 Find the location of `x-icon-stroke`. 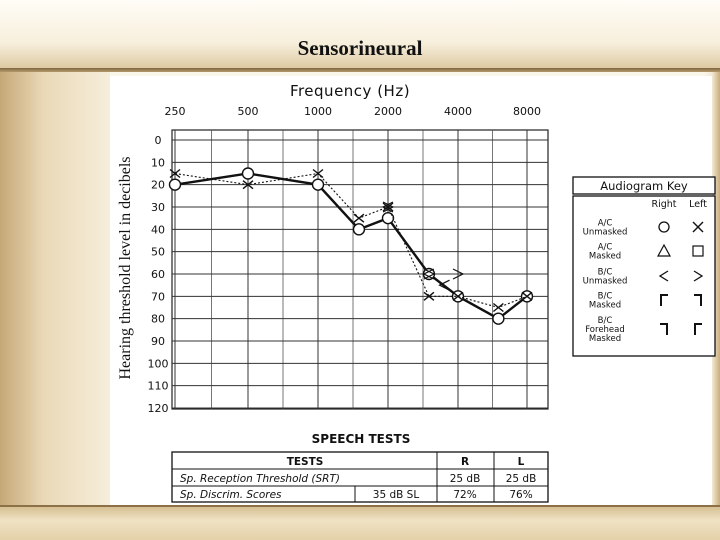

x-icon-stroke is located at coordinates (698, 227).